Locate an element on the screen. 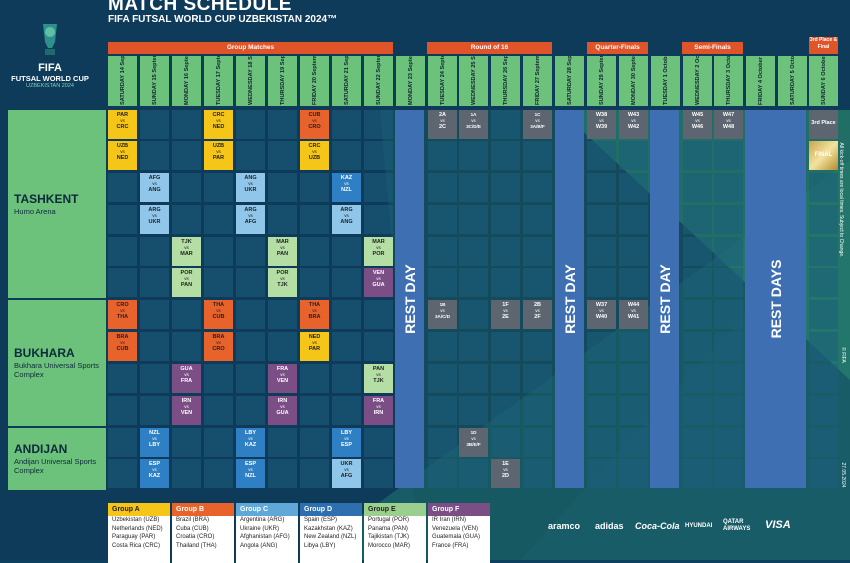 This screenshot has width=850, height=563. day-header-label: WEDNESDAY 25 September is located at coordinates (473, 80).